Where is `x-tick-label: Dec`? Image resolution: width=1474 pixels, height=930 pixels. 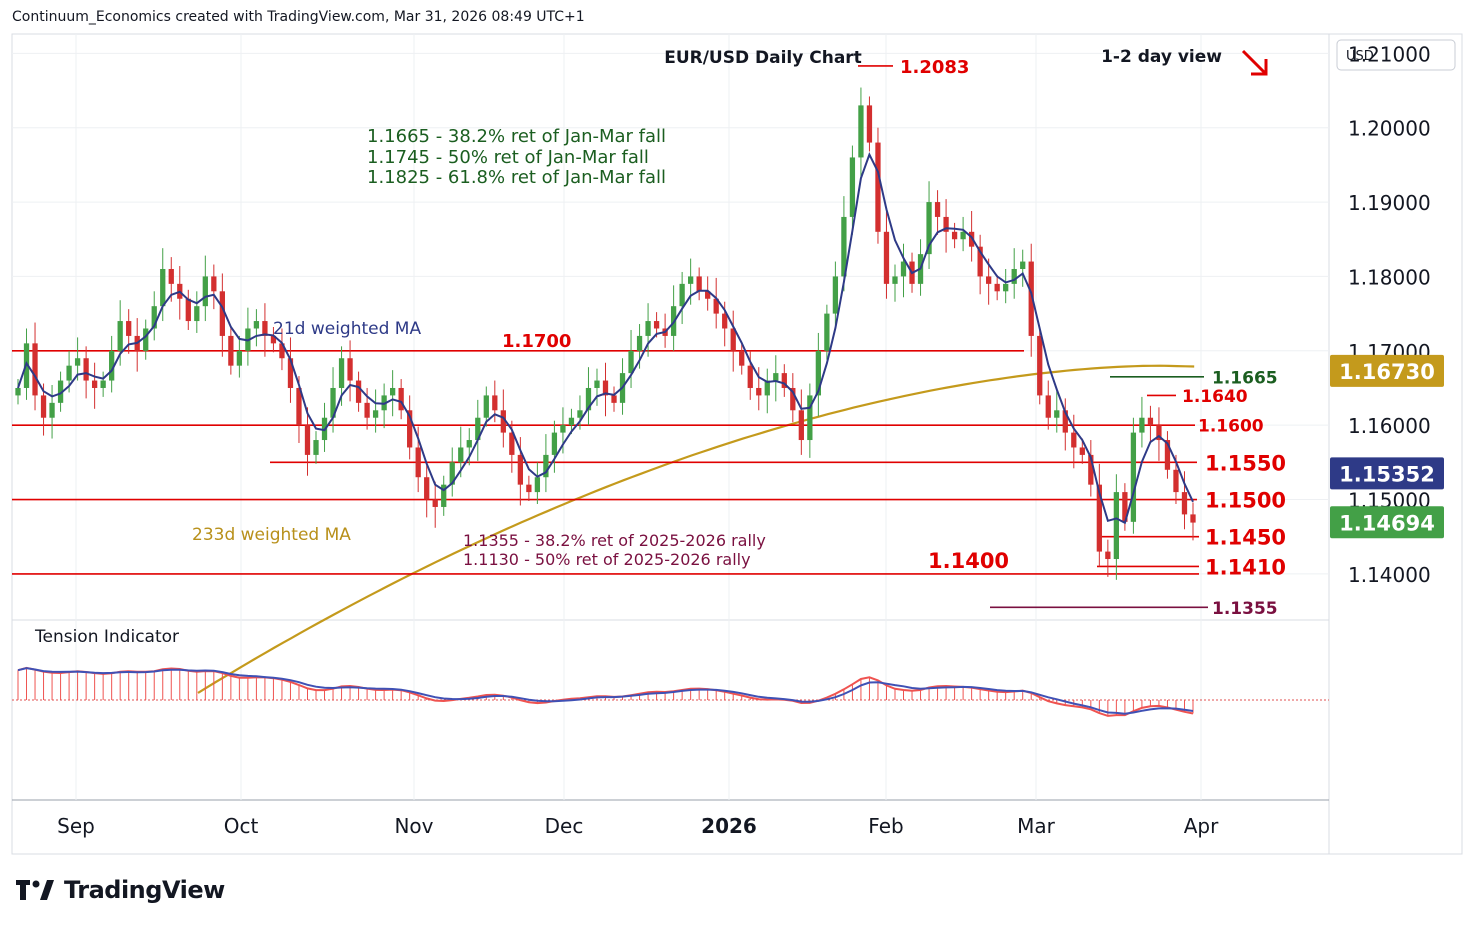
x-tick-label: Dec is located at coordinates (564, 826).